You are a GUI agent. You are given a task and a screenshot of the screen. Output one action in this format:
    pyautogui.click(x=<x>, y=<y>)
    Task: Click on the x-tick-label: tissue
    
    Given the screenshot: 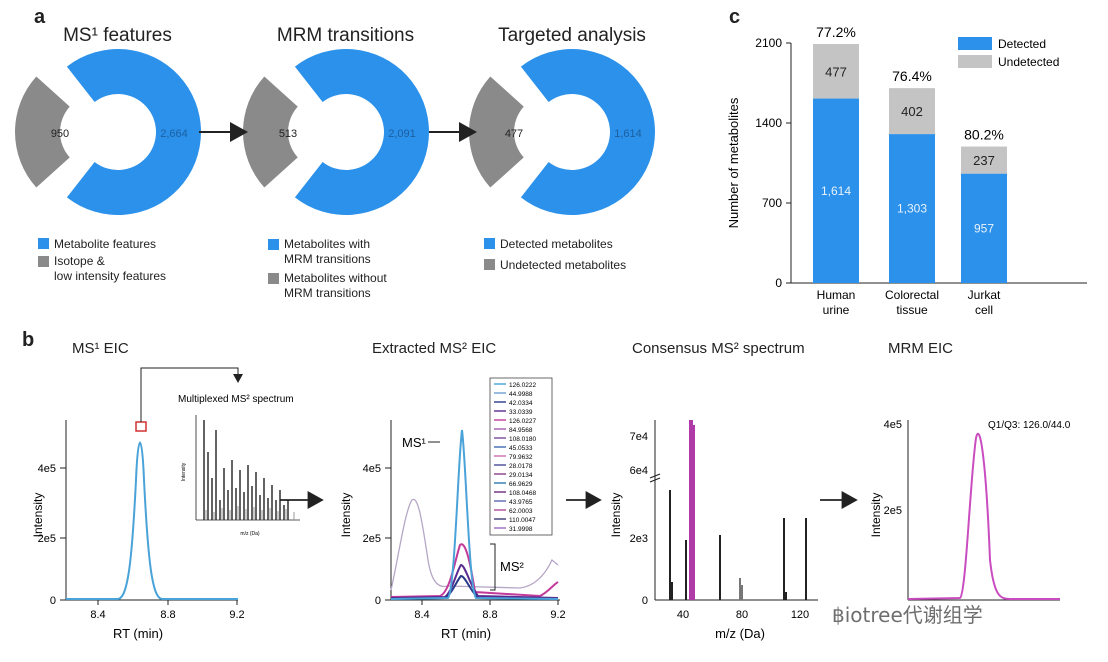 What is the action you would take?
    pyautogui.click(x=912, y=310)
    